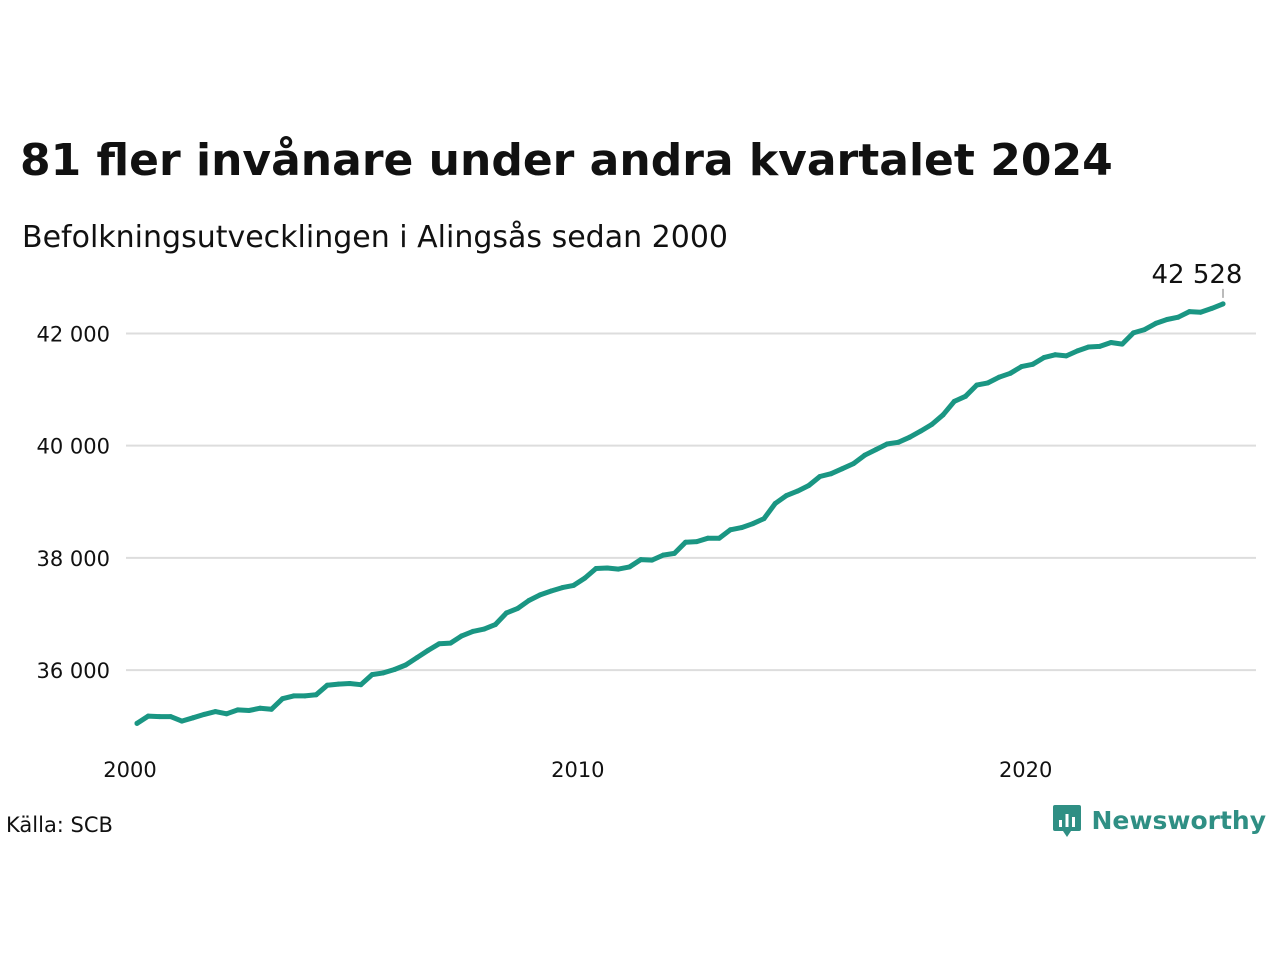 The height and width of the screenshot is (960, 1280). I want to click on brand-logo: Newsworthy, so click(1159, 821).